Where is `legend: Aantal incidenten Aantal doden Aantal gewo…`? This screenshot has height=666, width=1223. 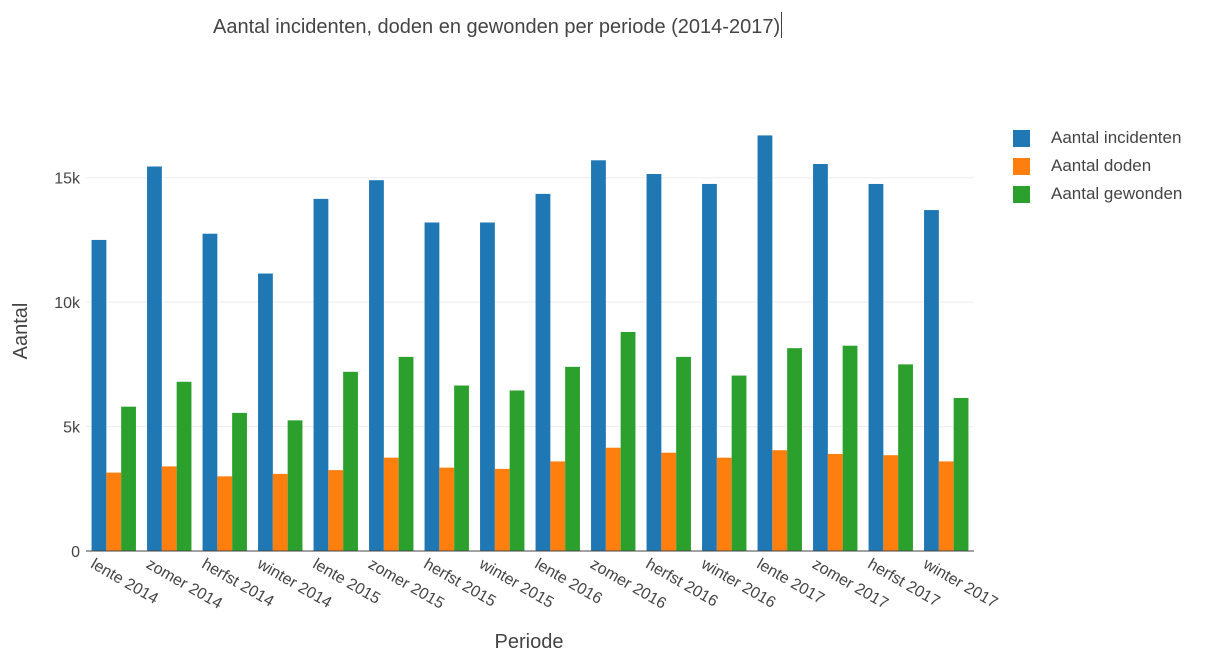
legend: Aantal incidenten Aantal doden Aantal gewo… is located at coordinates (1097, 166).